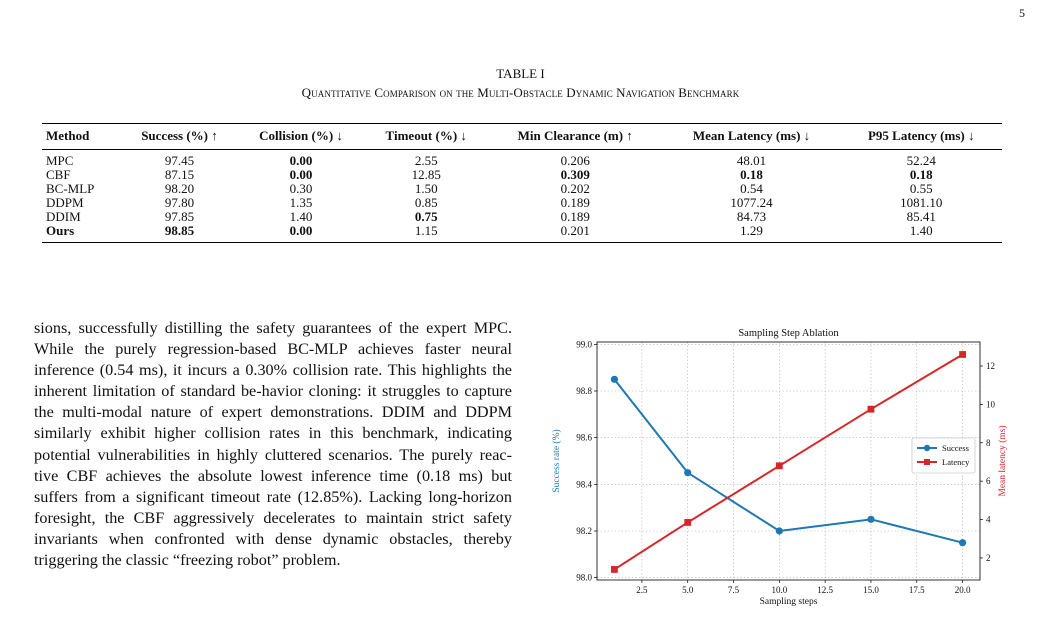 The width and height of the screenshot is (1041, 635). I want to click on table-row: DDPM 97.80 1.35 0.85 0.189 1077.24 1081.10, so click(522, 203).